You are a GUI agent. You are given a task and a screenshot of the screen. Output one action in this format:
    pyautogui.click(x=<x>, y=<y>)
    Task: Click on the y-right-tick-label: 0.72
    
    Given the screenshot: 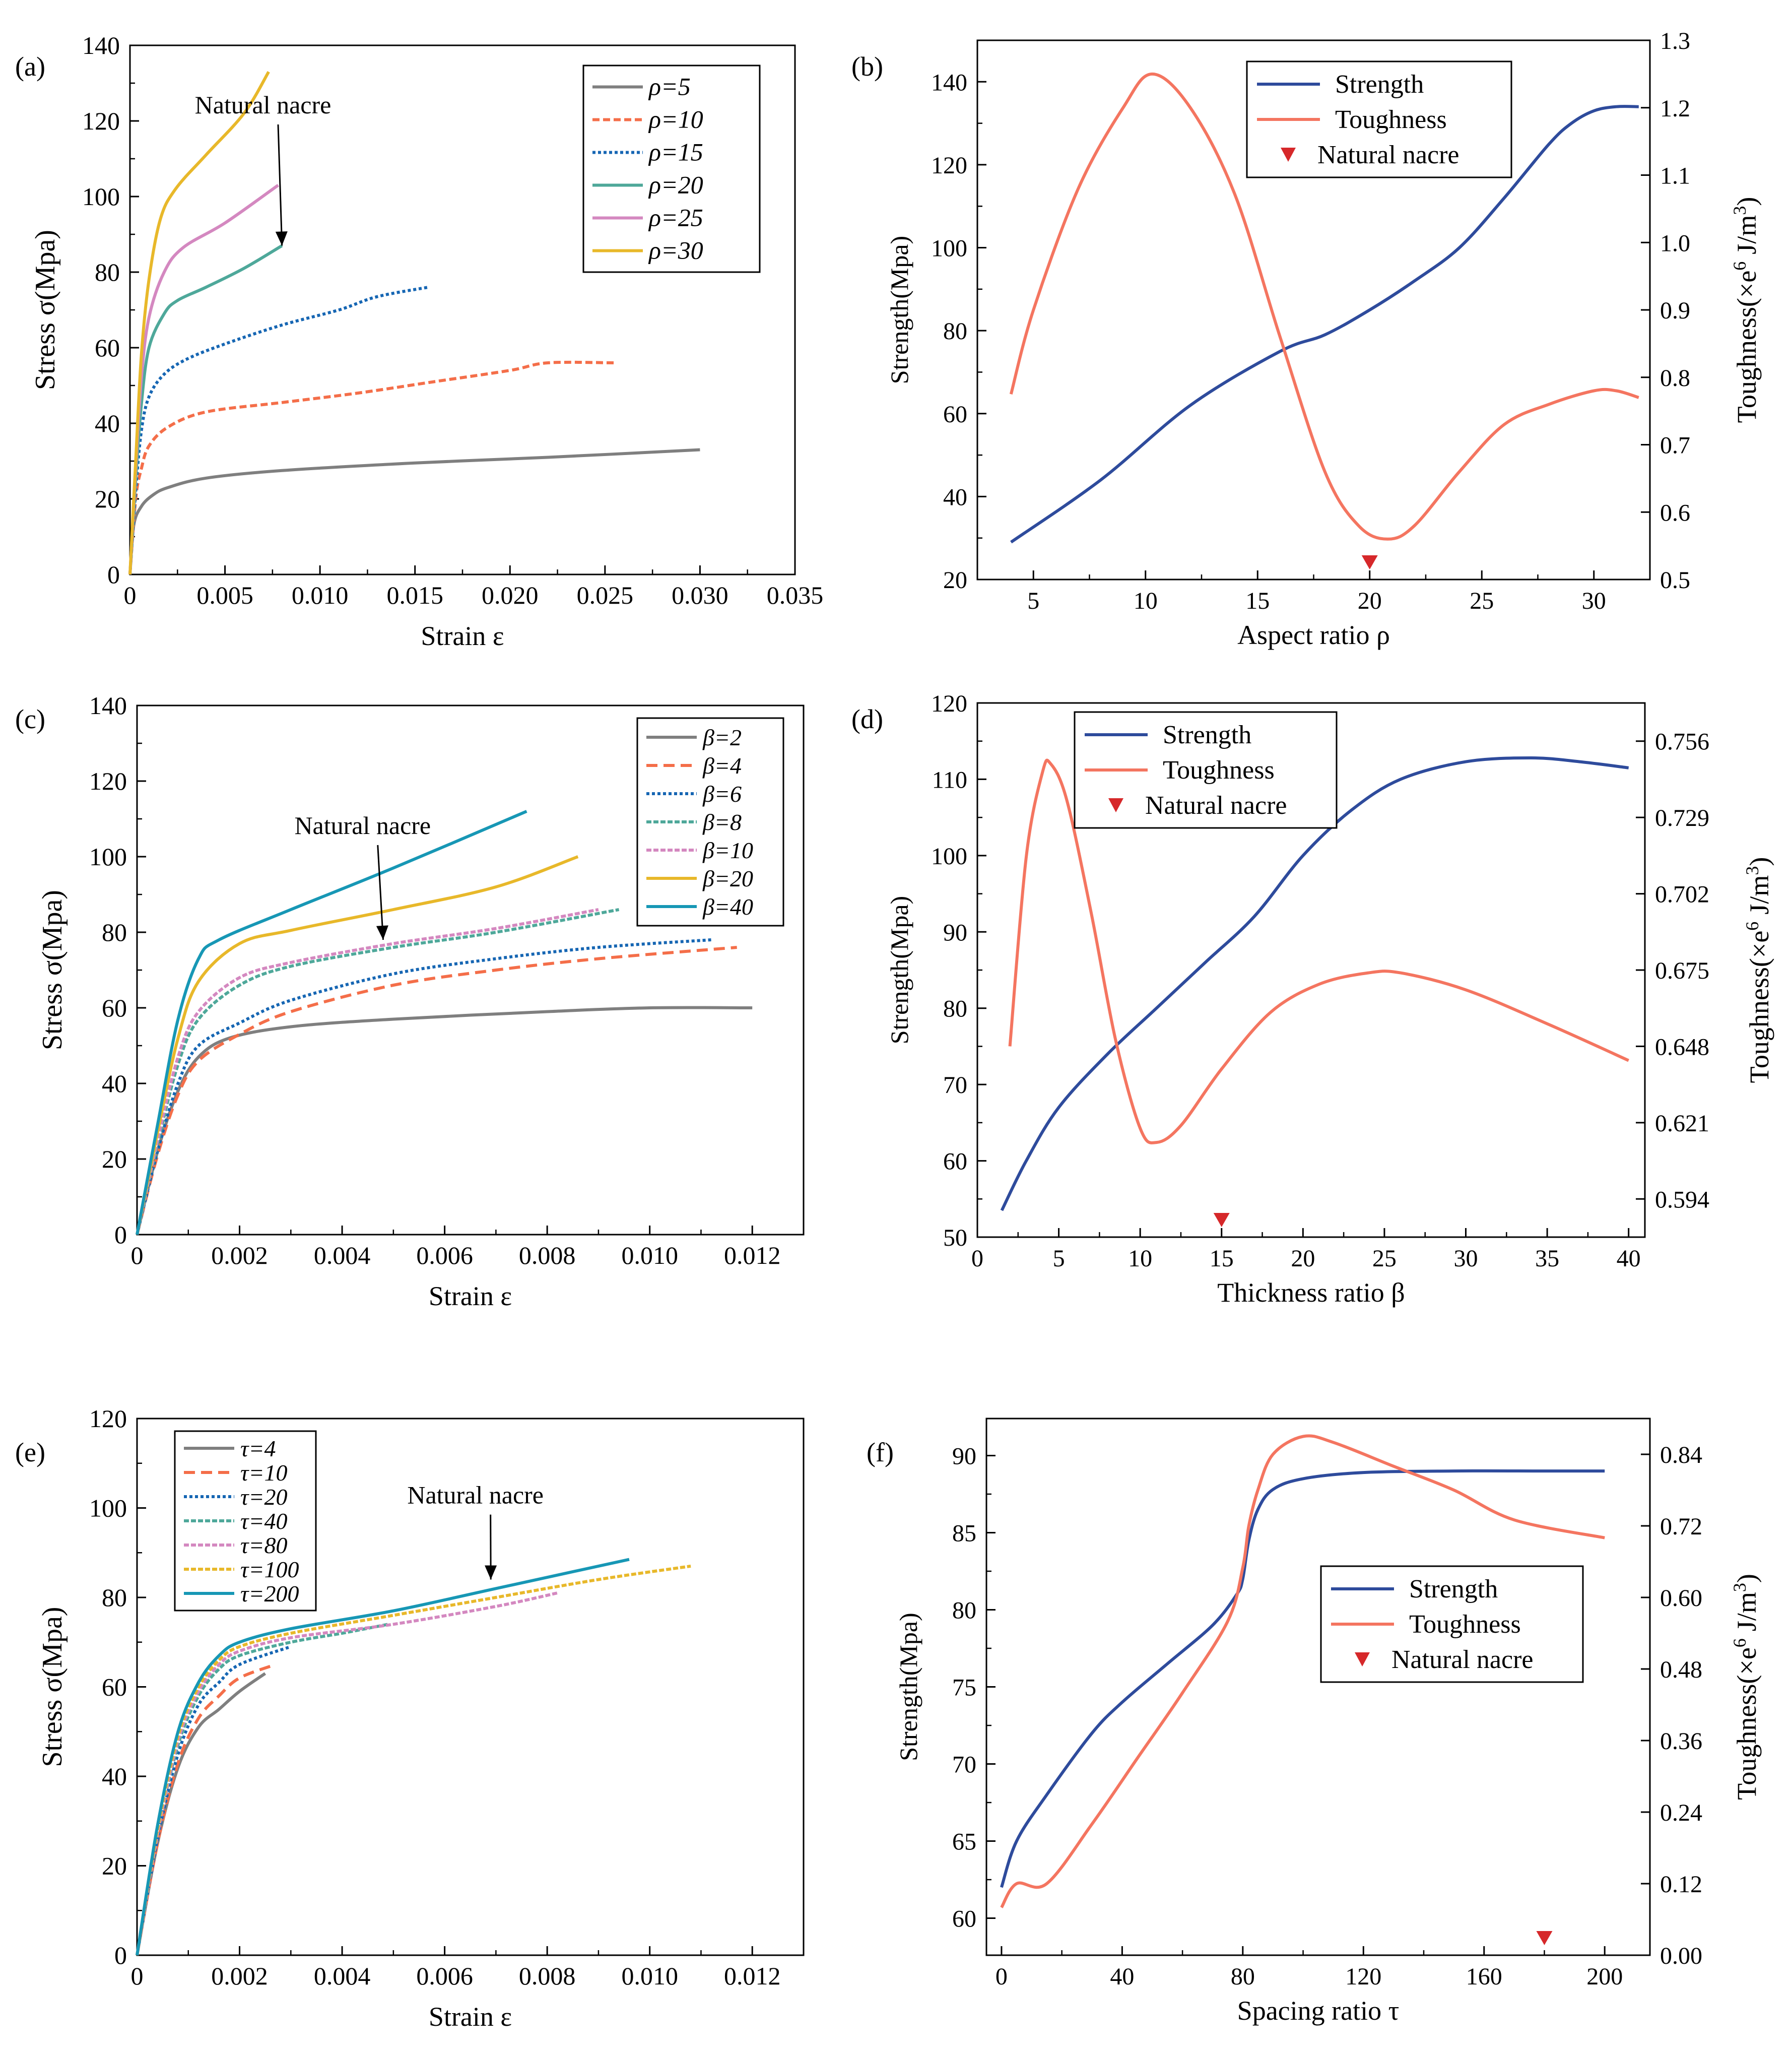 What is the action you would take?
    pyautogui.click(x=1681, y=1526)
    